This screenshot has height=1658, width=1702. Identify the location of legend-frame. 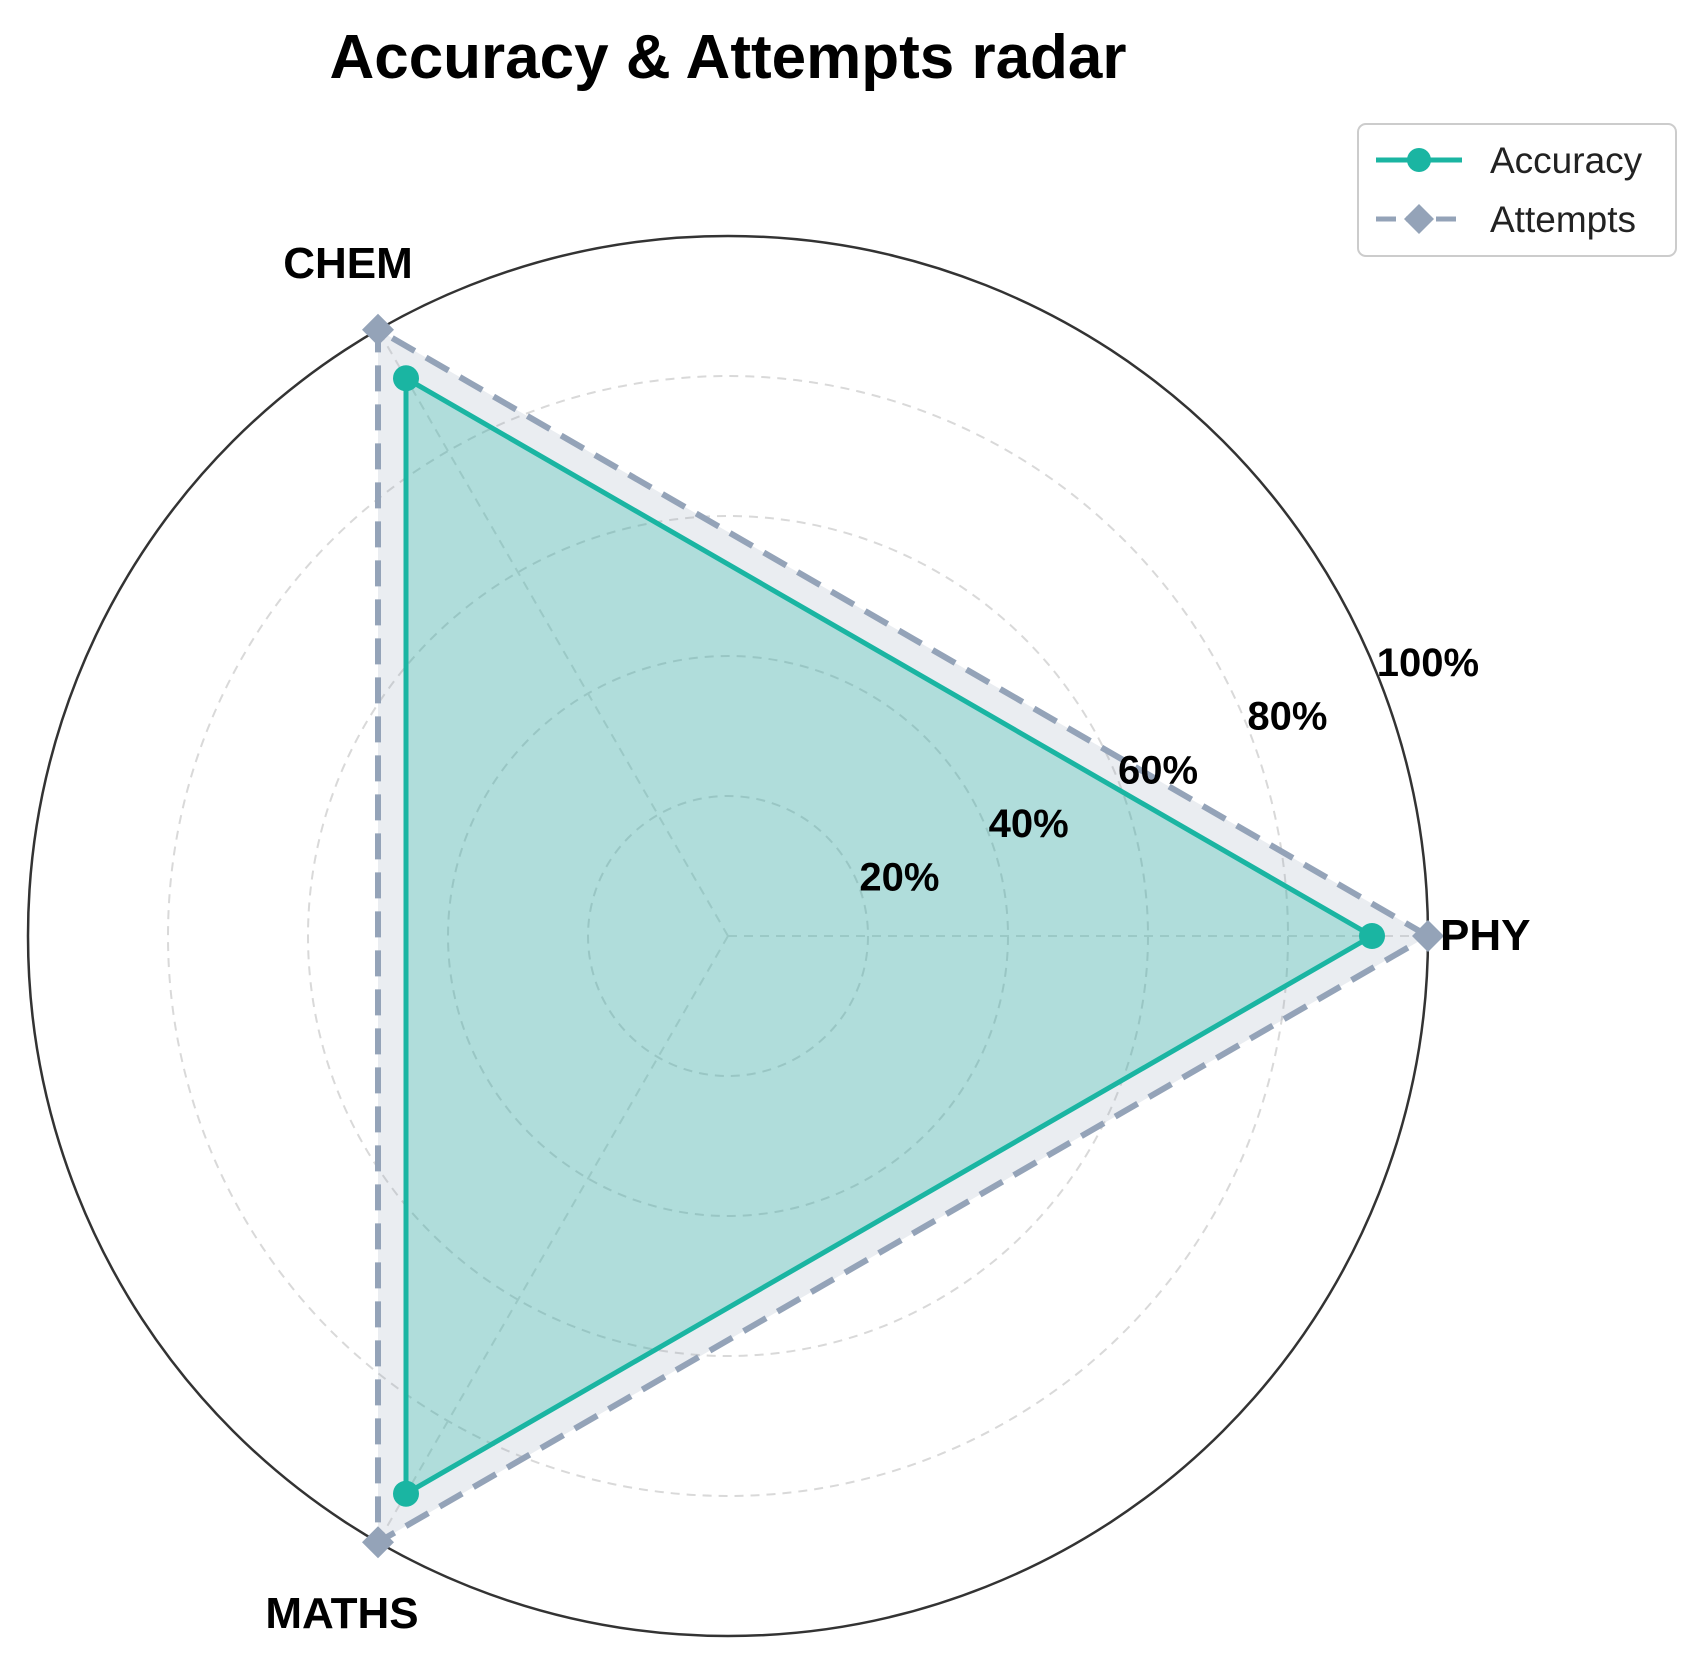
(1517, 190).